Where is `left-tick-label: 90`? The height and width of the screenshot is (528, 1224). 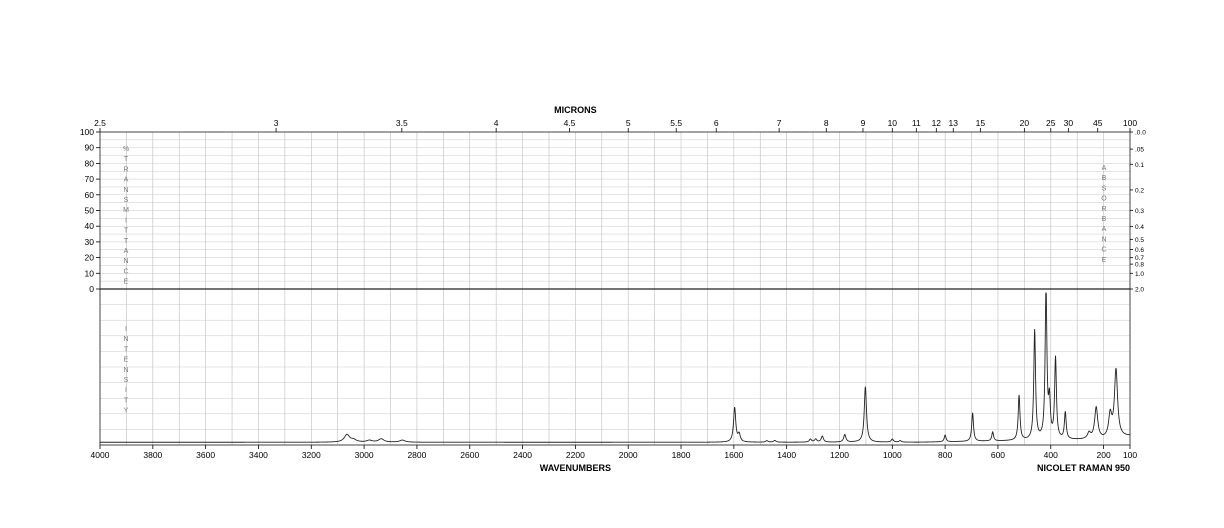 left-tick-label: 90 is located at coordinates (90, 148).